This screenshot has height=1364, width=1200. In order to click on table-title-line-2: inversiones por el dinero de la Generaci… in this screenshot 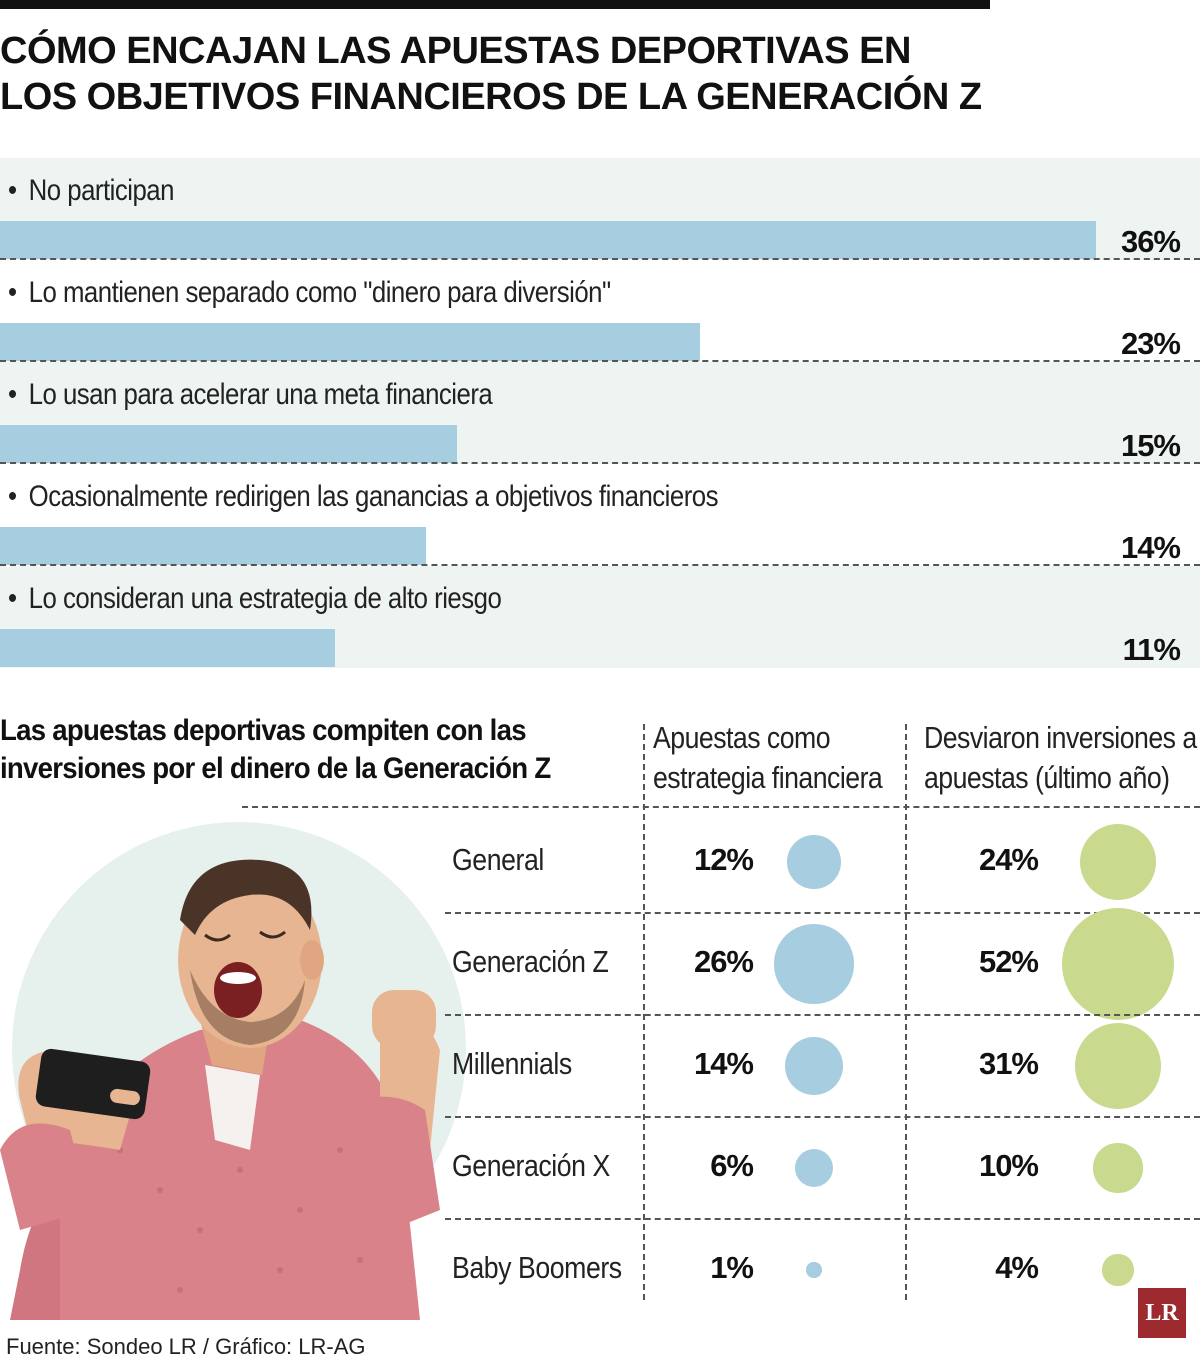, I will do `click(275, 768)`.